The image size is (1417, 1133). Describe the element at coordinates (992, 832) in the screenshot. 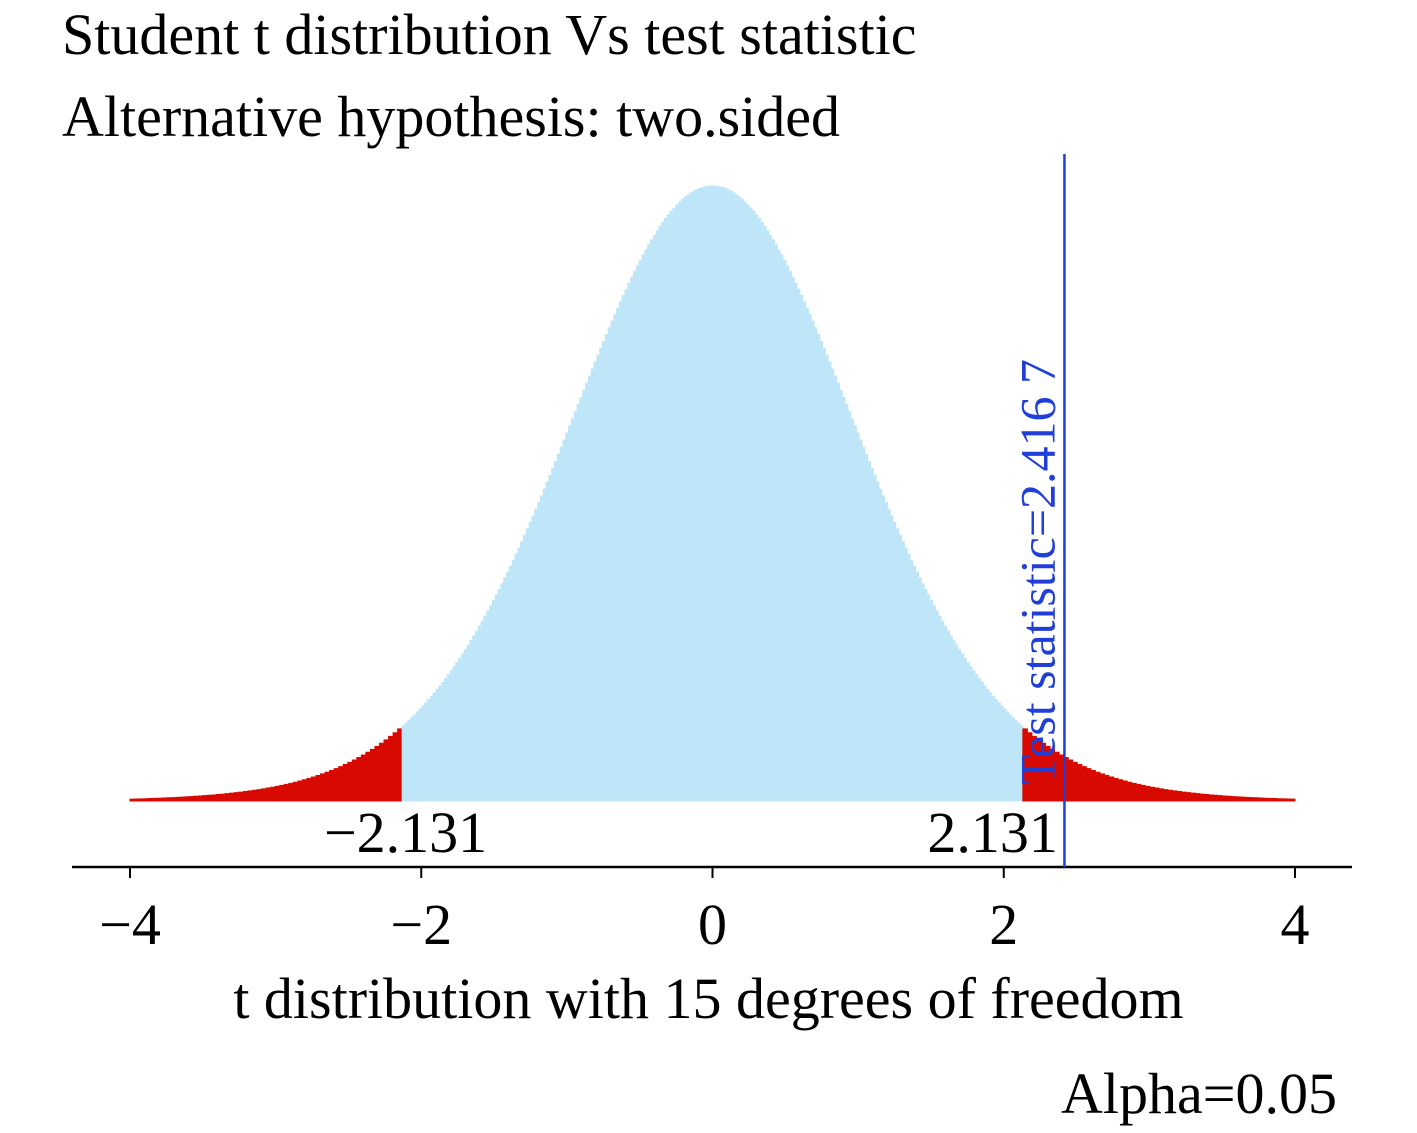

I see `critical-value-label: 2.131` at that location.